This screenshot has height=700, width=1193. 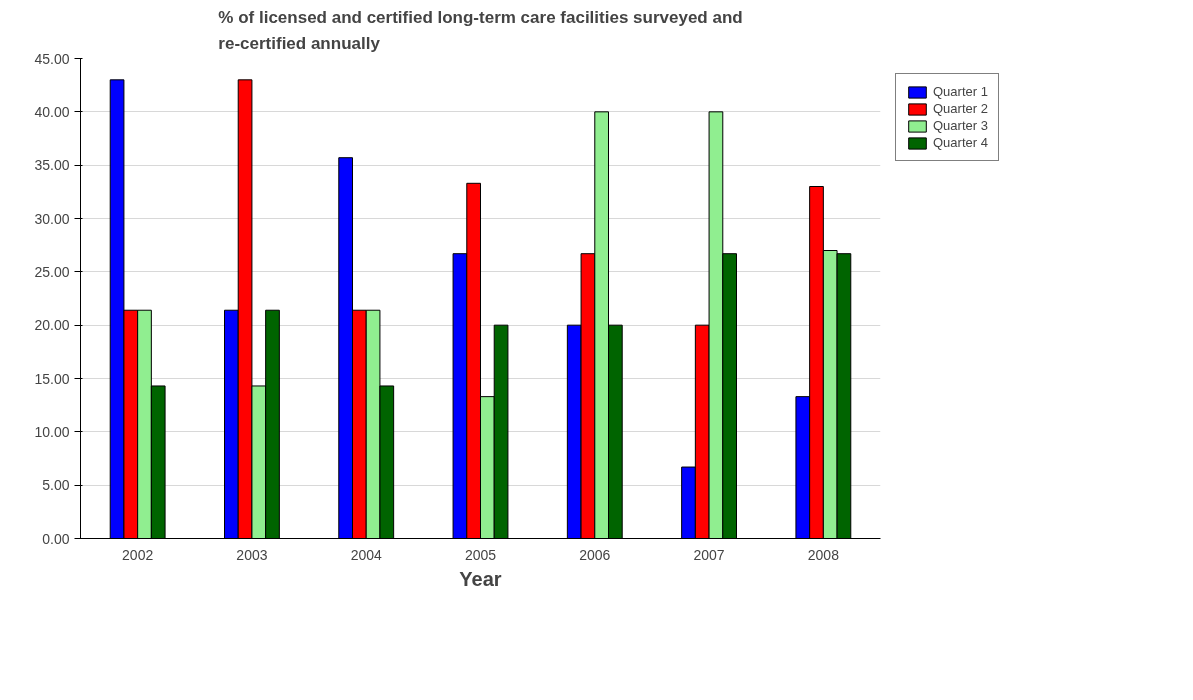 What do you see at coordinates (52, 431) in the screenshot?
I see `y-tick-label: 10.00` at bounding box center [52, 431].